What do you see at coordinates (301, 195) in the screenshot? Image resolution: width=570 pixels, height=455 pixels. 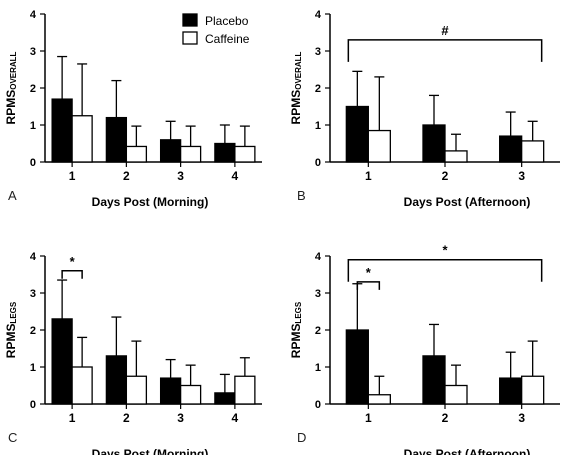 I see `panel-letter-b: B` at bounding box center [301, 195].